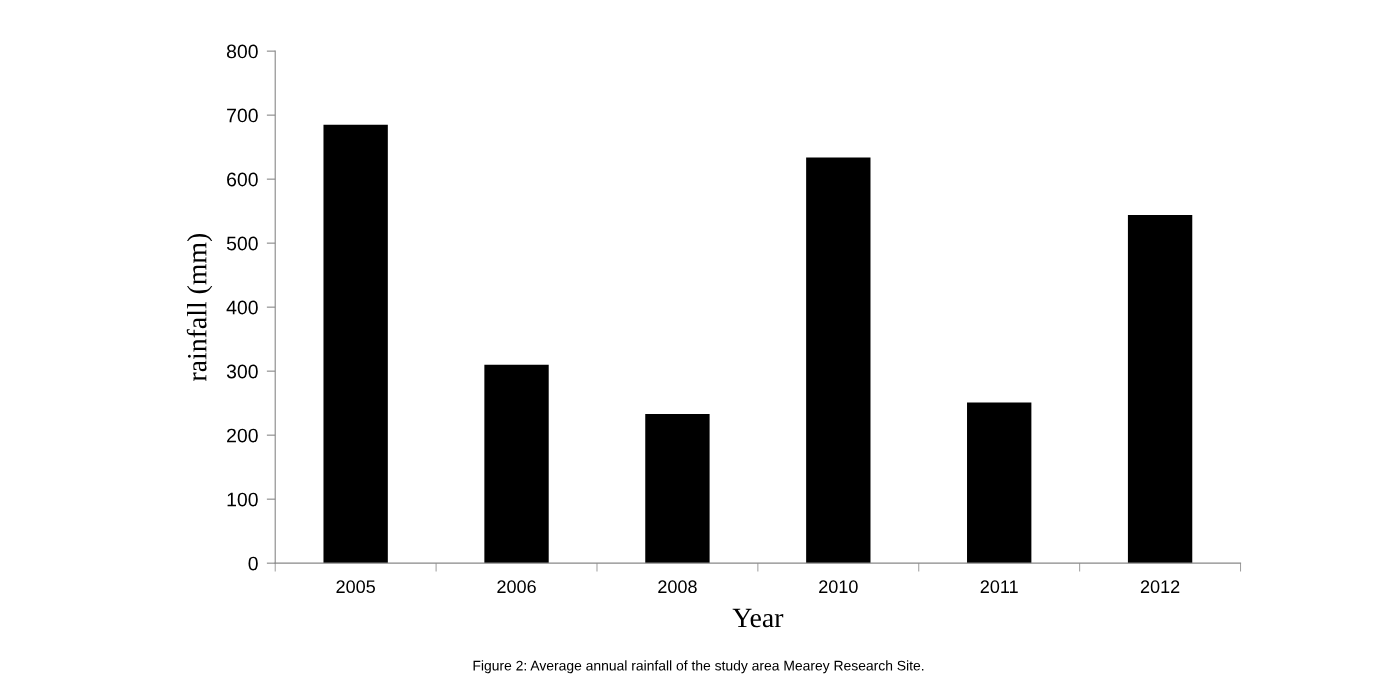  Describe the element at coordinates (758, 618) in the screenshot. I see `x-axis-title: Year` at that location.